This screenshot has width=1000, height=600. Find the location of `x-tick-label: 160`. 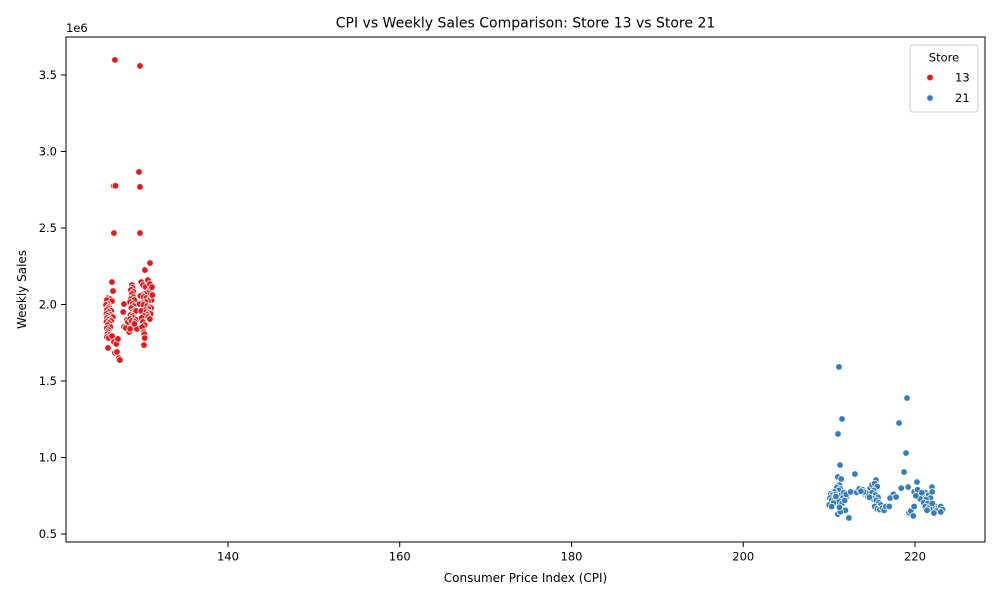

x-tick-label: 160 is located at coordinates (400, 557).